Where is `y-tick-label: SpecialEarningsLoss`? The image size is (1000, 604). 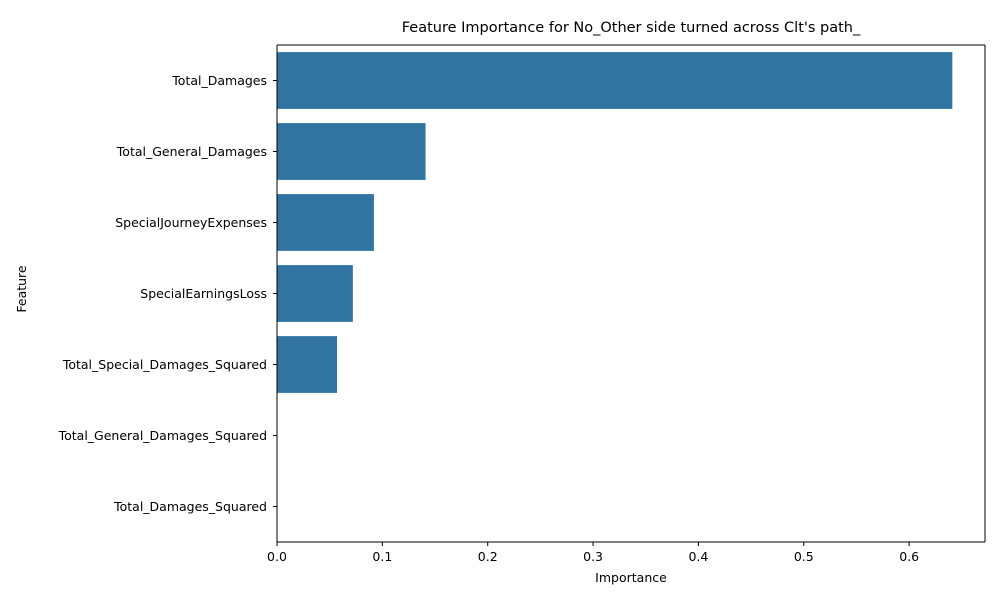
y-tick-label: SpecialEarningsLoss is located at coordinates (203, 293).